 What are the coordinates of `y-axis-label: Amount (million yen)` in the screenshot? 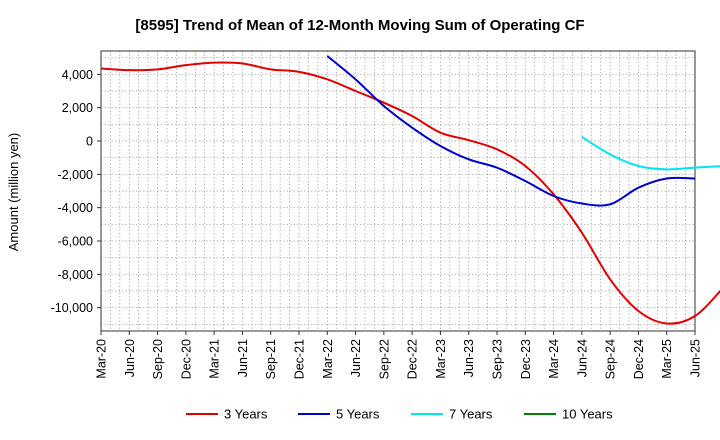 It's located at (13, 192).